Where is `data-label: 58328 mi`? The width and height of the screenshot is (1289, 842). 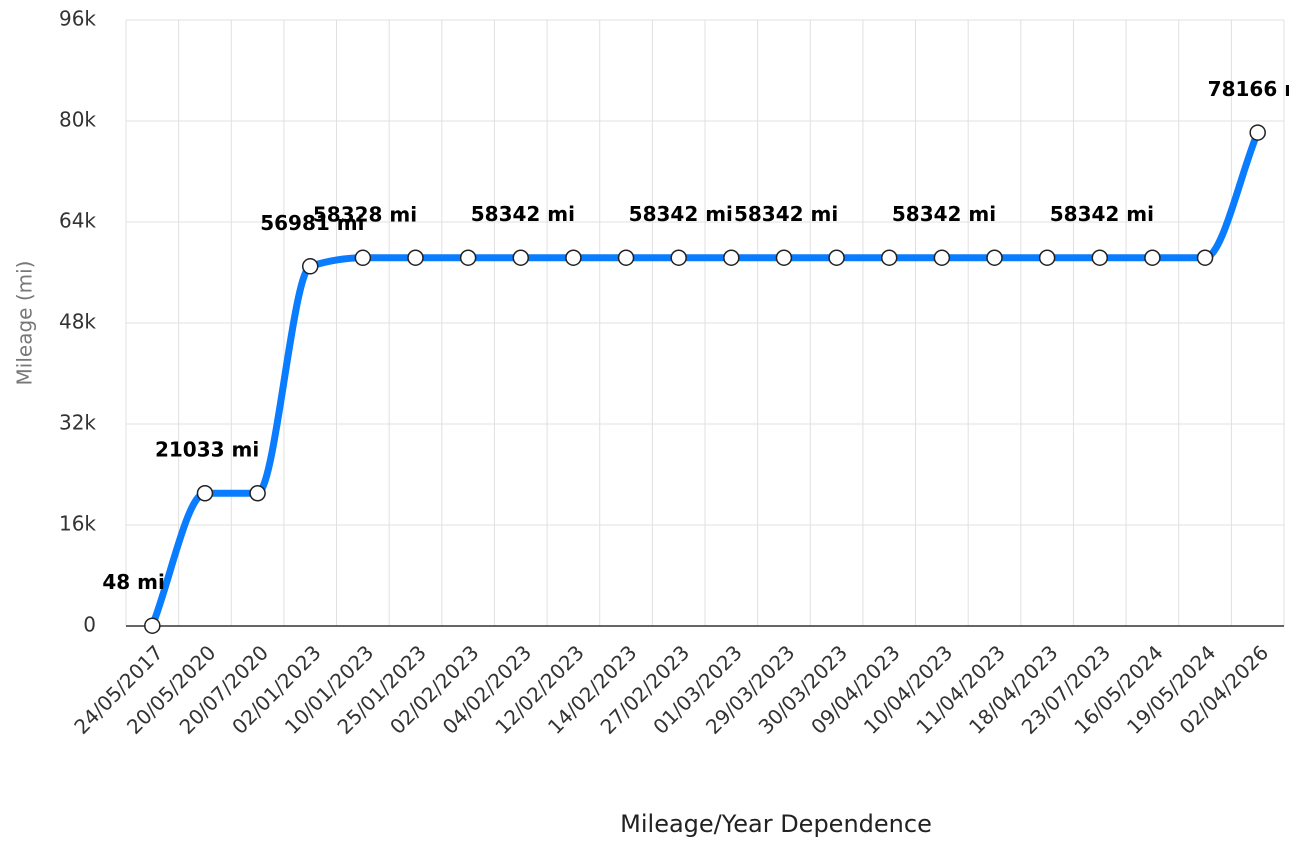
data-label: 58328 mi is located at coordinates (365, 214).